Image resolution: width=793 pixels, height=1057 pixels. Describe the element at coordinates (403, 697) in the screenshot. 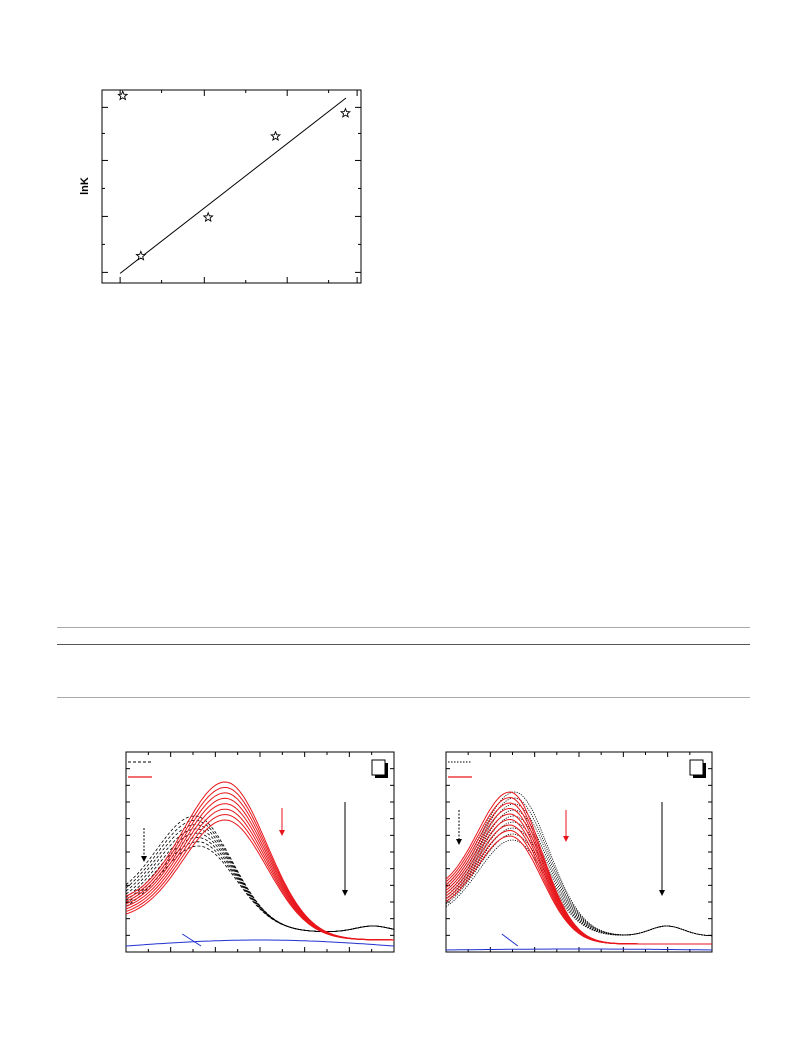

I see `table-bottom-rule` at that location.